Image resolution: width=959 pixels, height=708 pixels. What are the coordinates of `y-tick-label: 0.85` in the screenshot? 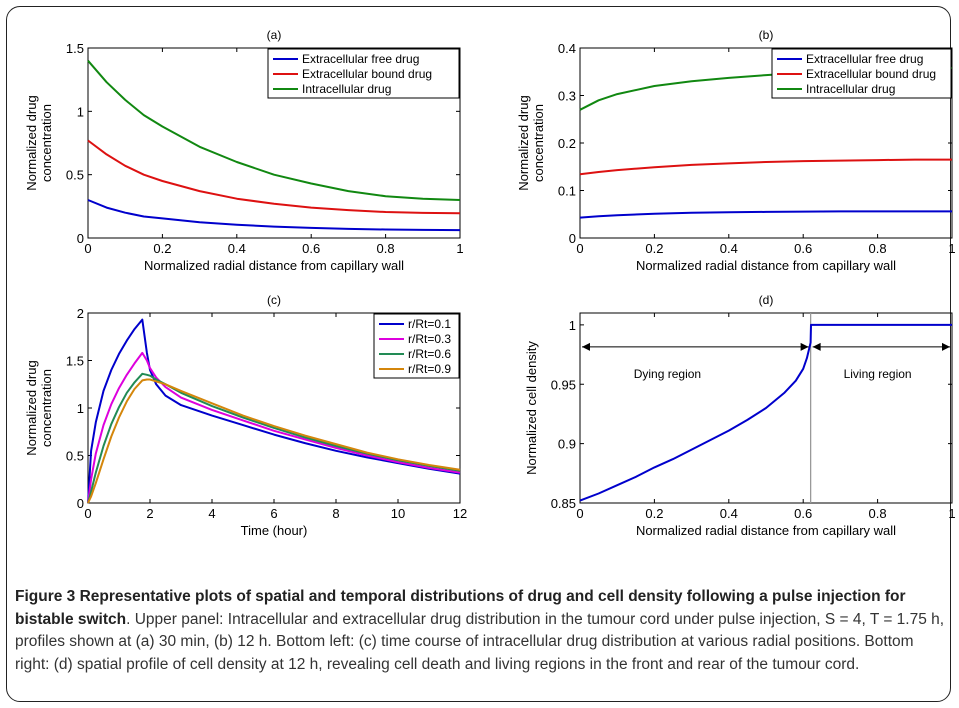 It's located at (563, 503).